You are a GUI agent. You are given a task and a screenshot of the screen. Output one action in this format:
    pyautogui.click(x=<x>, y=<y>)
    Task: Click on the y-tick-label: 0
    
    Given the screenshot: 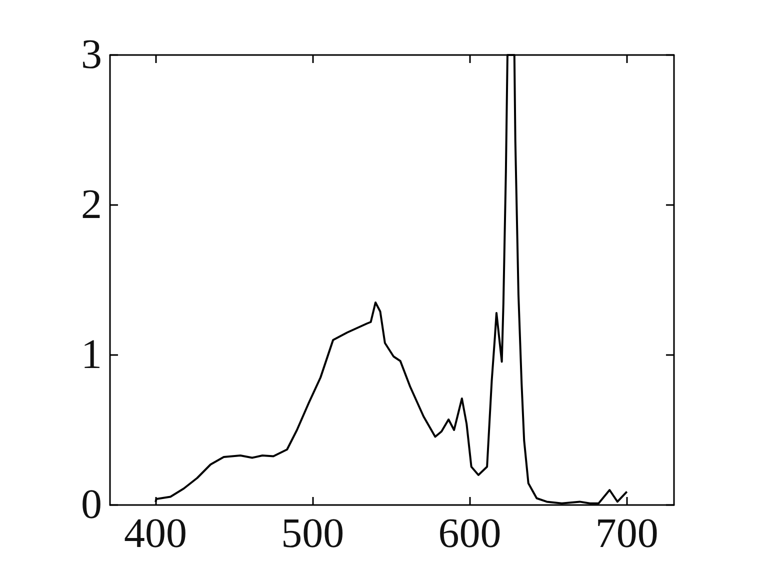 What is the action you would take?
    pyautogui.click(x=91, y=505)
    